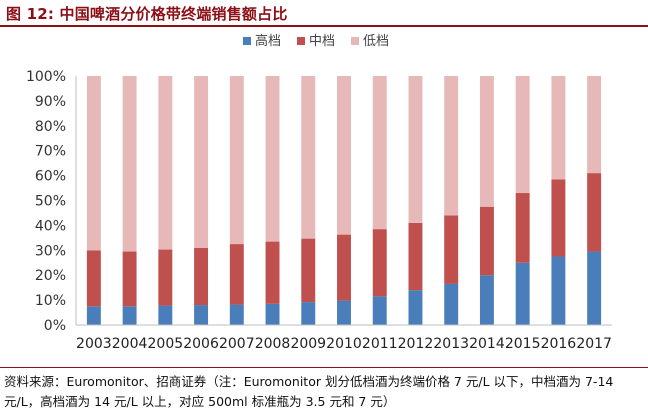 This screenshot has width=648, height=417. I want to click on bar-segment-mid-2013, so click(451, 249).